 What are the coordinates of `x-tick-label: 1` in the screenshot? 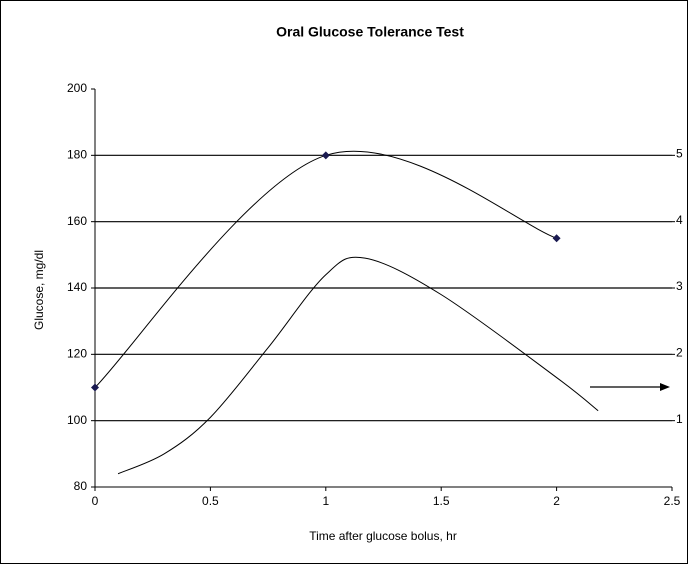 It's located at (325, 501).